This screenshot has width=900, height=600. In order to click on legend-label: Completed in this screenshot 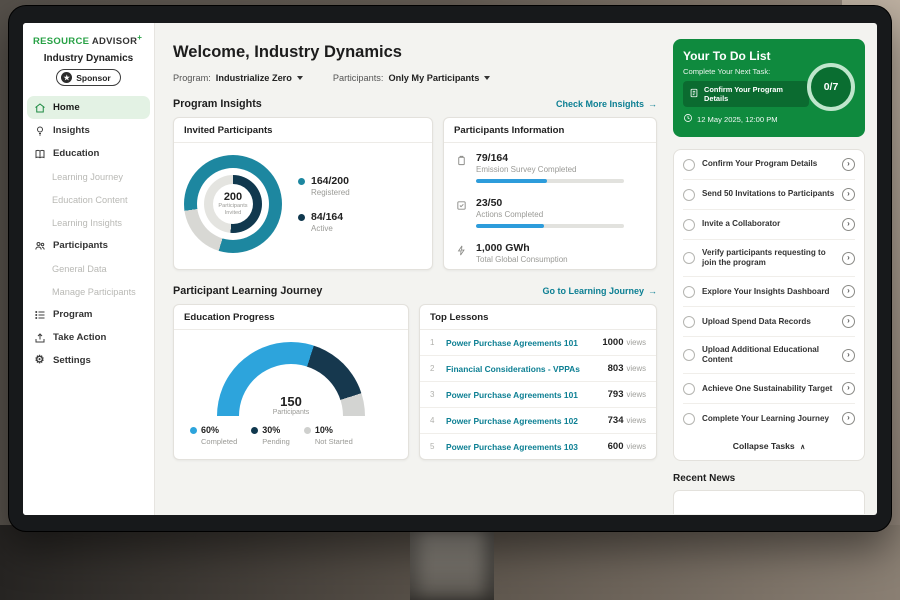, I will do `click(219, 441)`.